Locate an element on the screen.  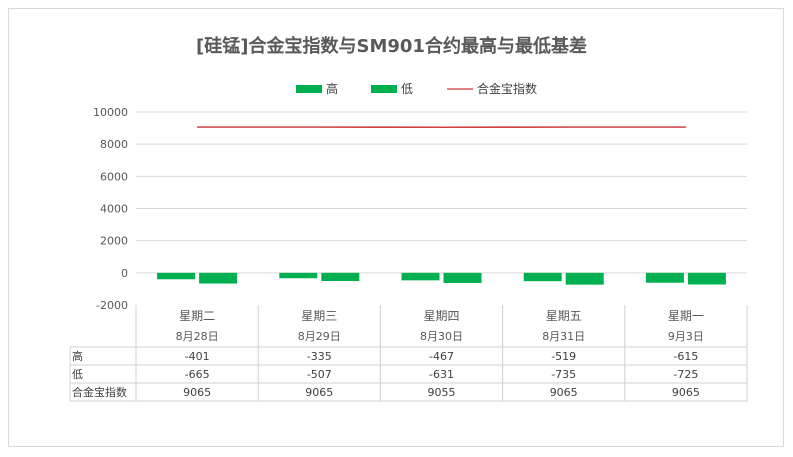
y-tick-label: 4000 is located at coordinates (114, 209).